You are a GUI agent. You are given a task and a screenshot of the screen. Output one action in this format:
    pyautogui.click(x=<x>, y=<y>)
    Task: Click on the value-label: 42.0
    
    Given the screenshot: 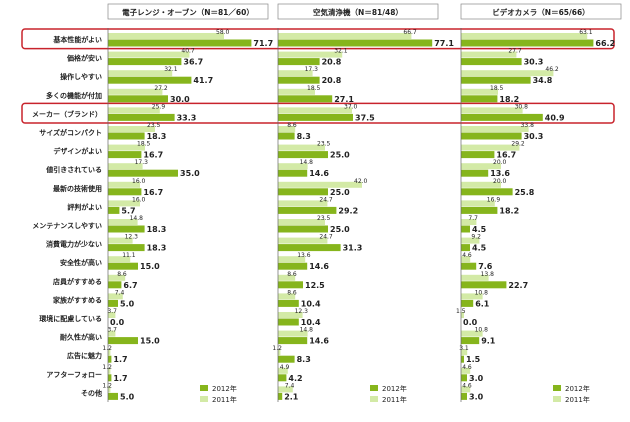 What is the action you would take?
    pyautogui.click(x=361, y=181)
    